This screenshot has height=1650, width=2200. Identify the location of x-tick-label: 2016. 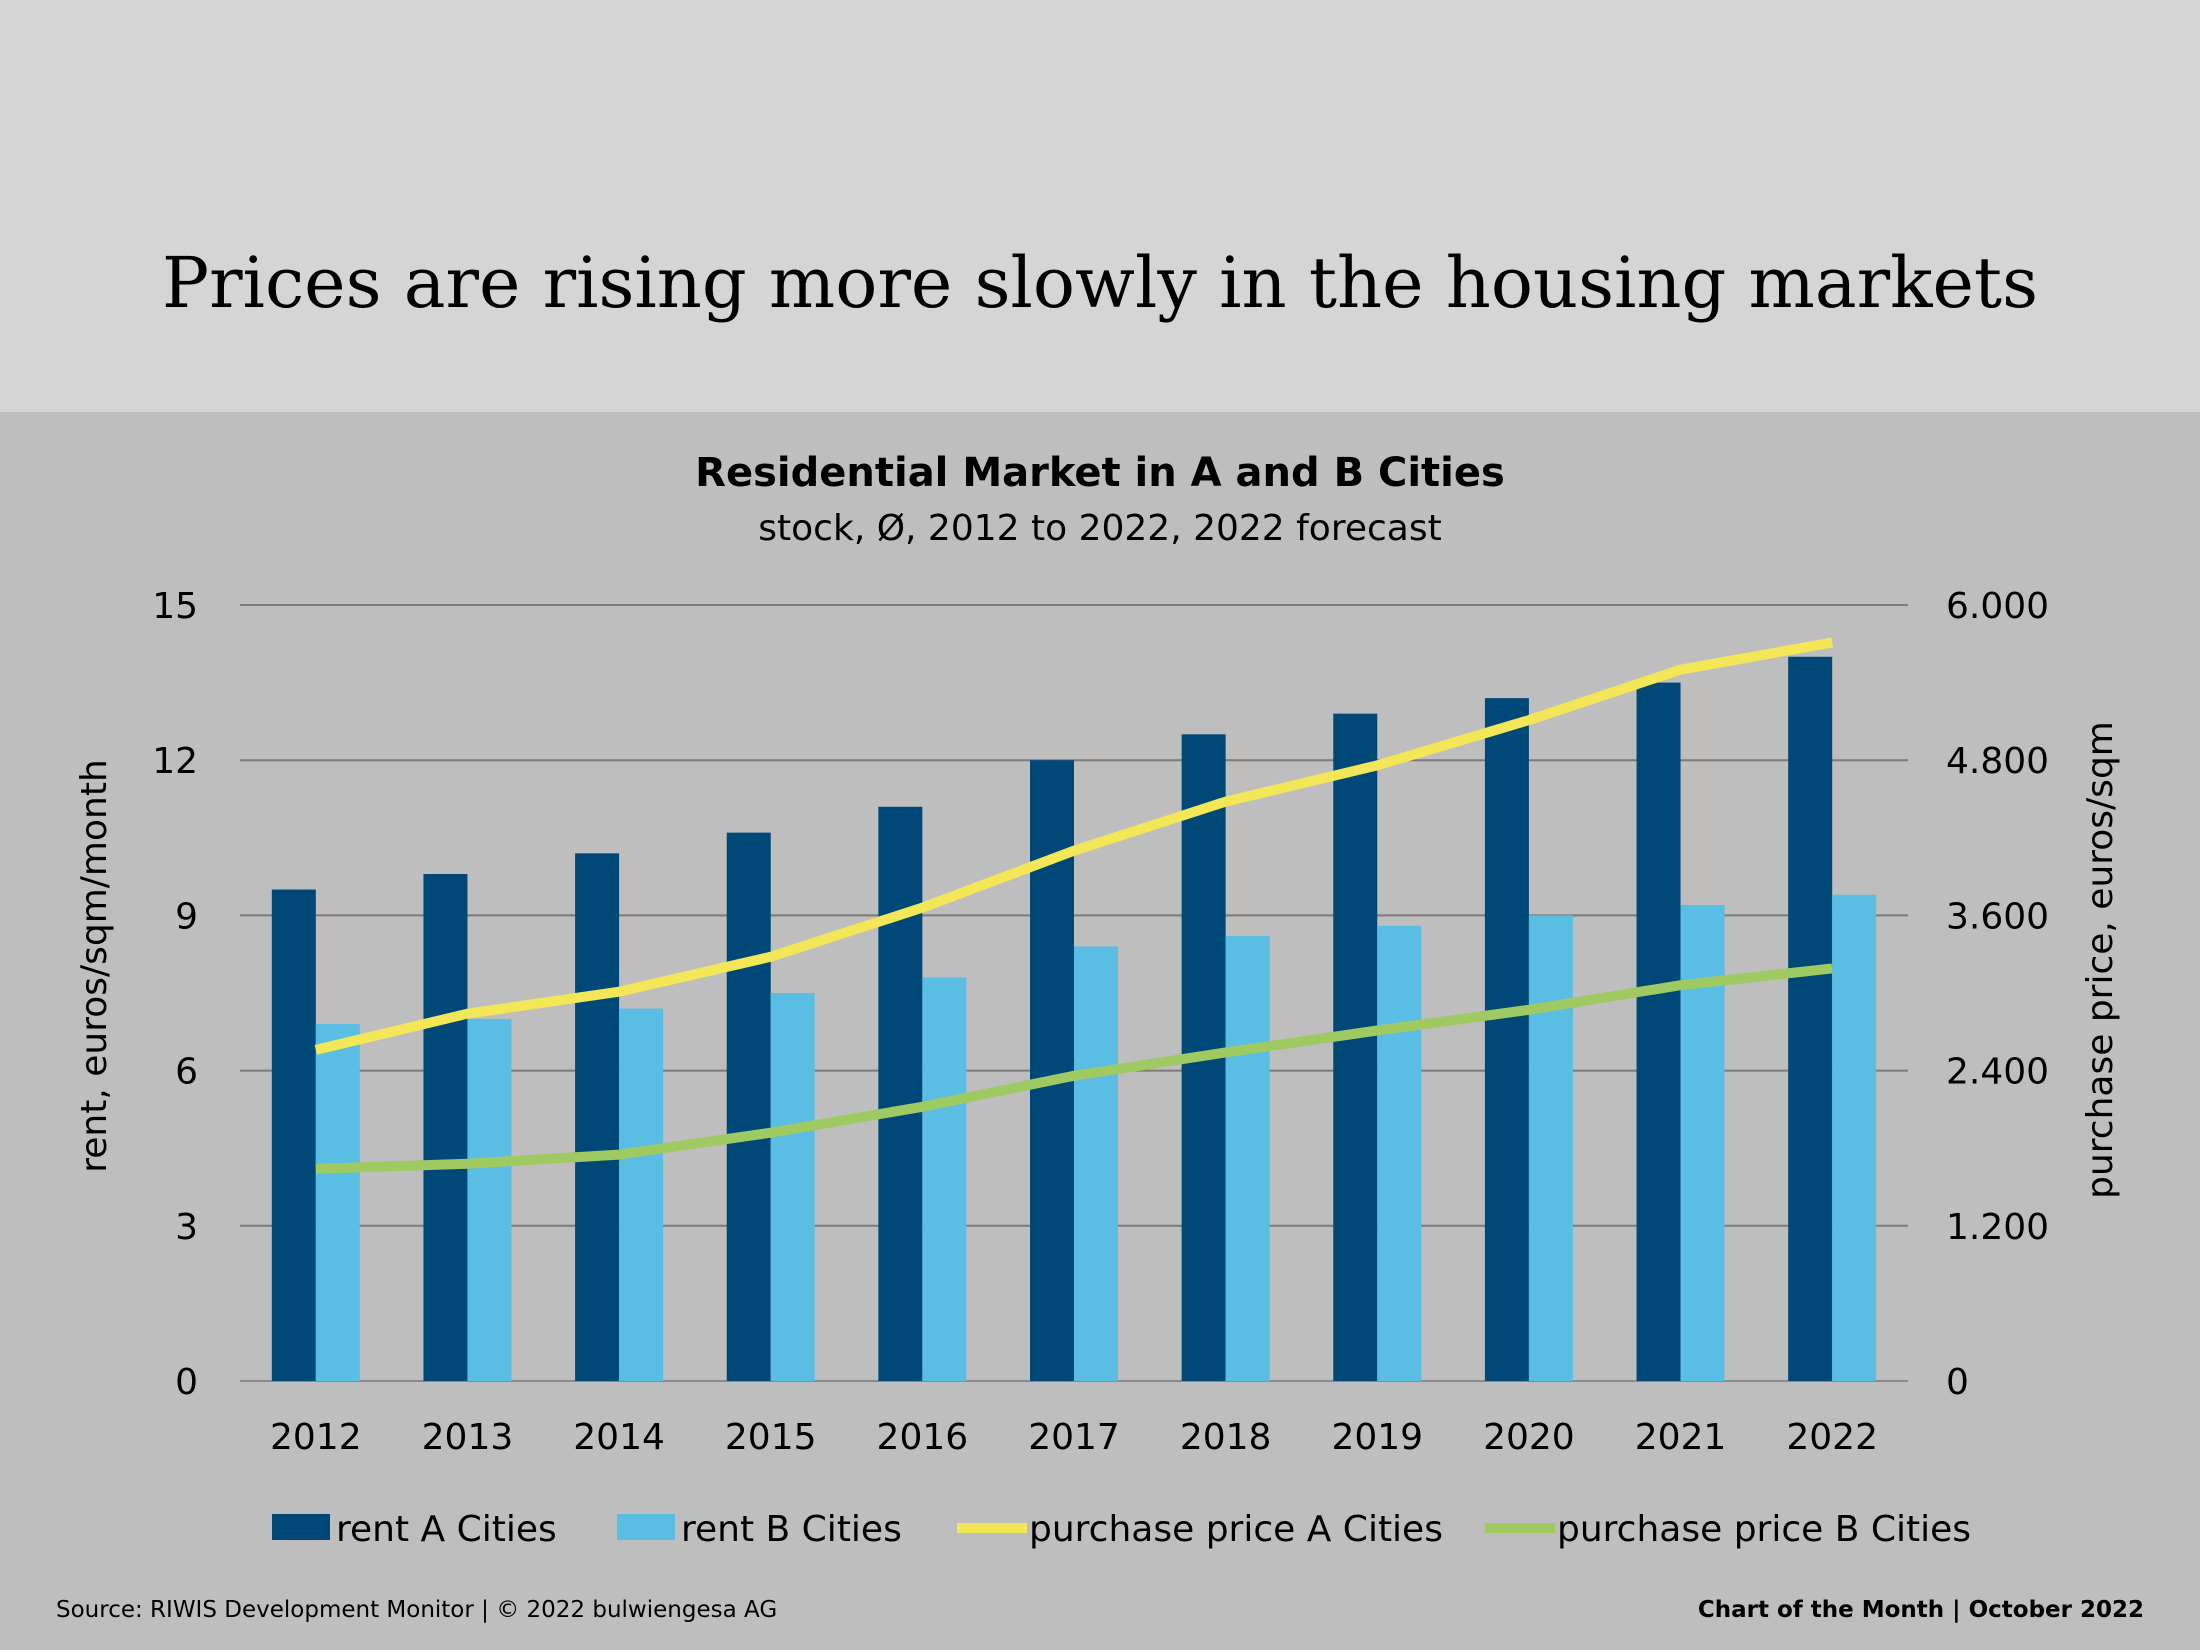
(923, 1437).